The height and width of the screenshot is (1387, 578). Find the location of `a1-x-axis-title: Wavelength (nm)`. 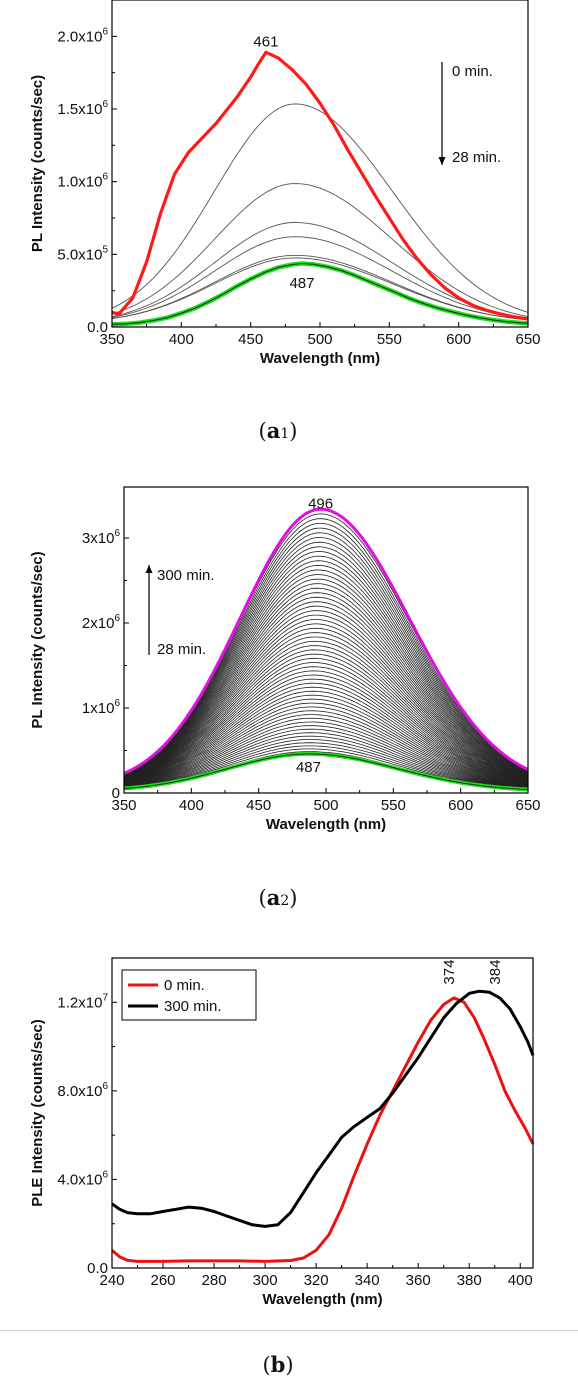

a1-x-axis-title: Wavelength (nm) is located at coordinates (320, 358).